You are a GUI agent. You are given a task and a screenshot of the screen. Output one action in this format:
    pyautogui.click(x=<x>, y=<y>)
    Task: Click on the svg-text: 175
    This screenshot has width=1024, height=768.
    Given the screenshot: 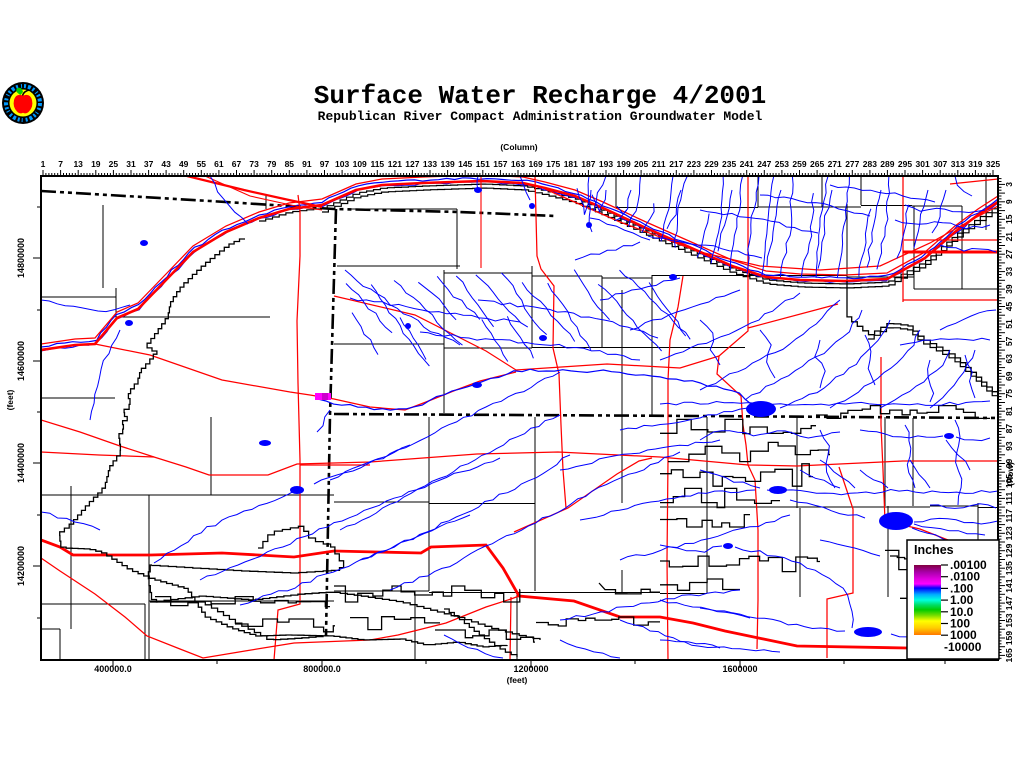 What is the action you would take?
    pyautogui.click(x=553, y=164)
    